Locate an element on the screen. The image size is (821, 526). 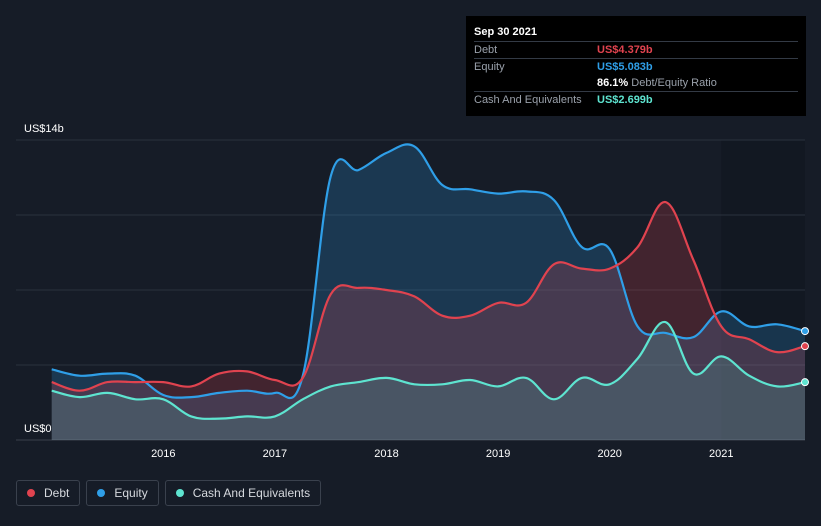
tooltip-equity-value: US$5.083b is located at coordinates (625, 67).